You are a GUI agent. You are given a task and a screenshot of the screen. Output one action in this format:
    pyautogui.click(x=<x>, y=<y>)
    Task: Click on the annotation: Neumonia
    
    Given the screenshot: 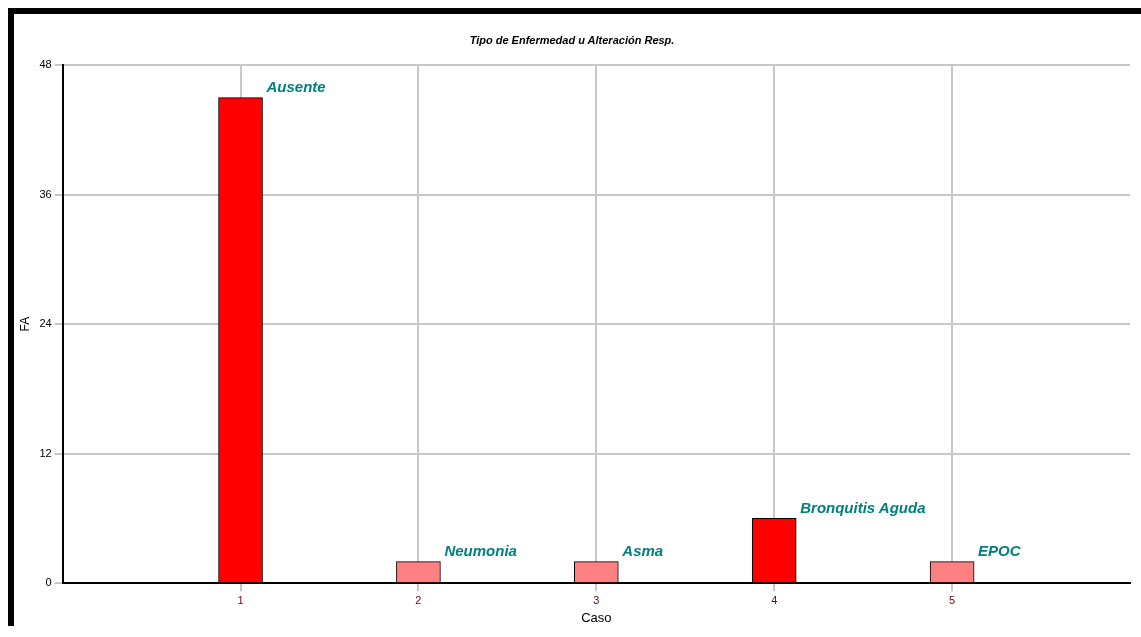 What is the action you would take?
    pyautogui.click(x=480, y=551)
    